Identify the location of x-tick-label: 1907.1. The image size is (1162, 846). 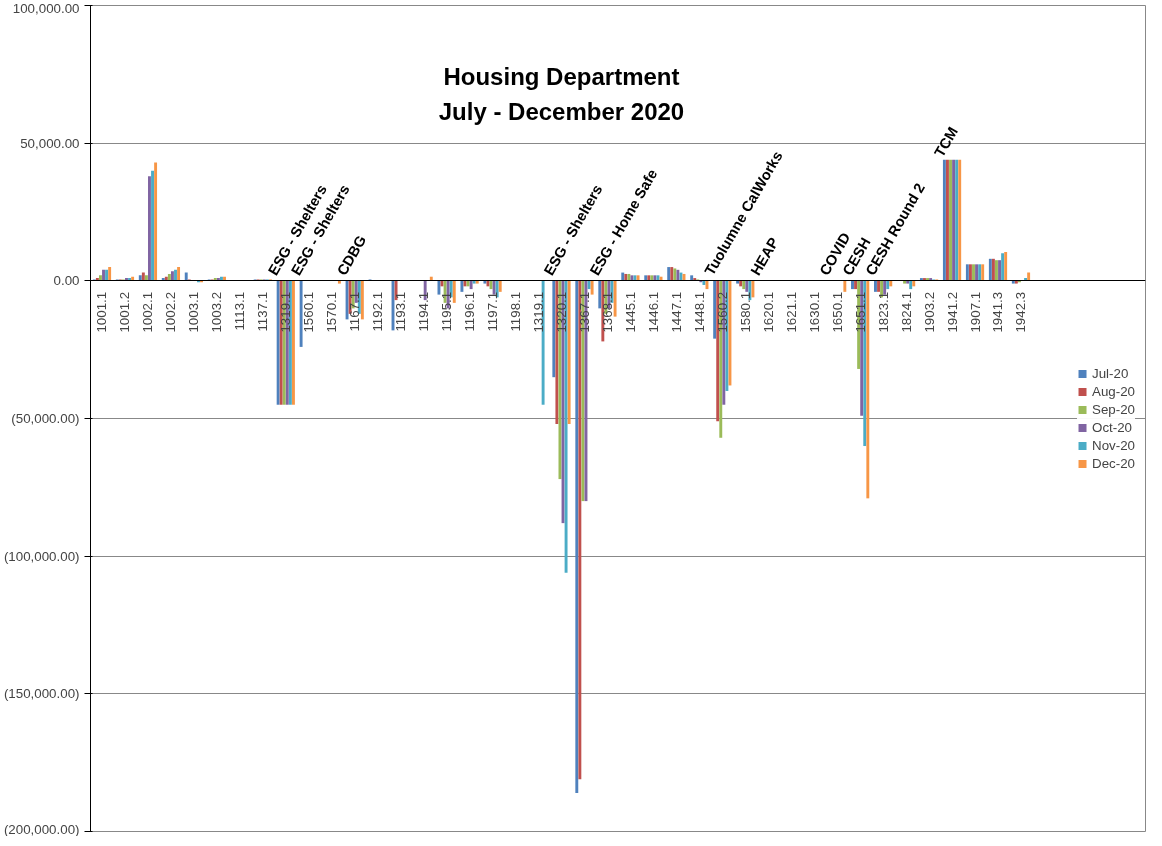
(975, 312).